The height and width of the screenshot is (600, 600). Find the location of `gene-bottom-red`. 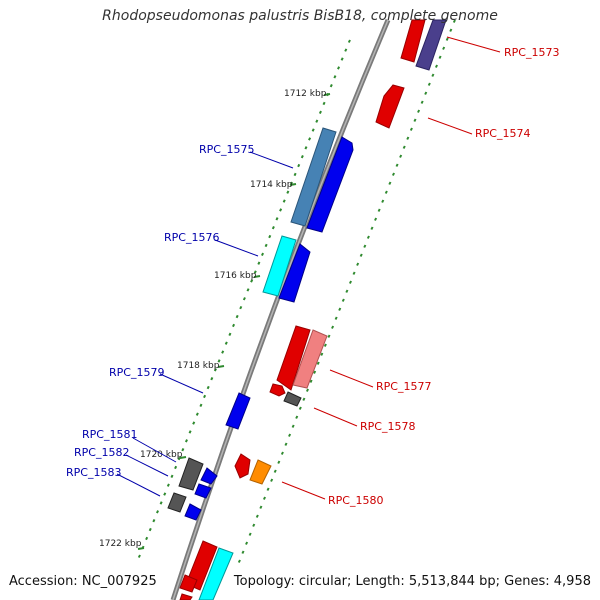

gene-bottom-red is located at coordinates (201, 565).